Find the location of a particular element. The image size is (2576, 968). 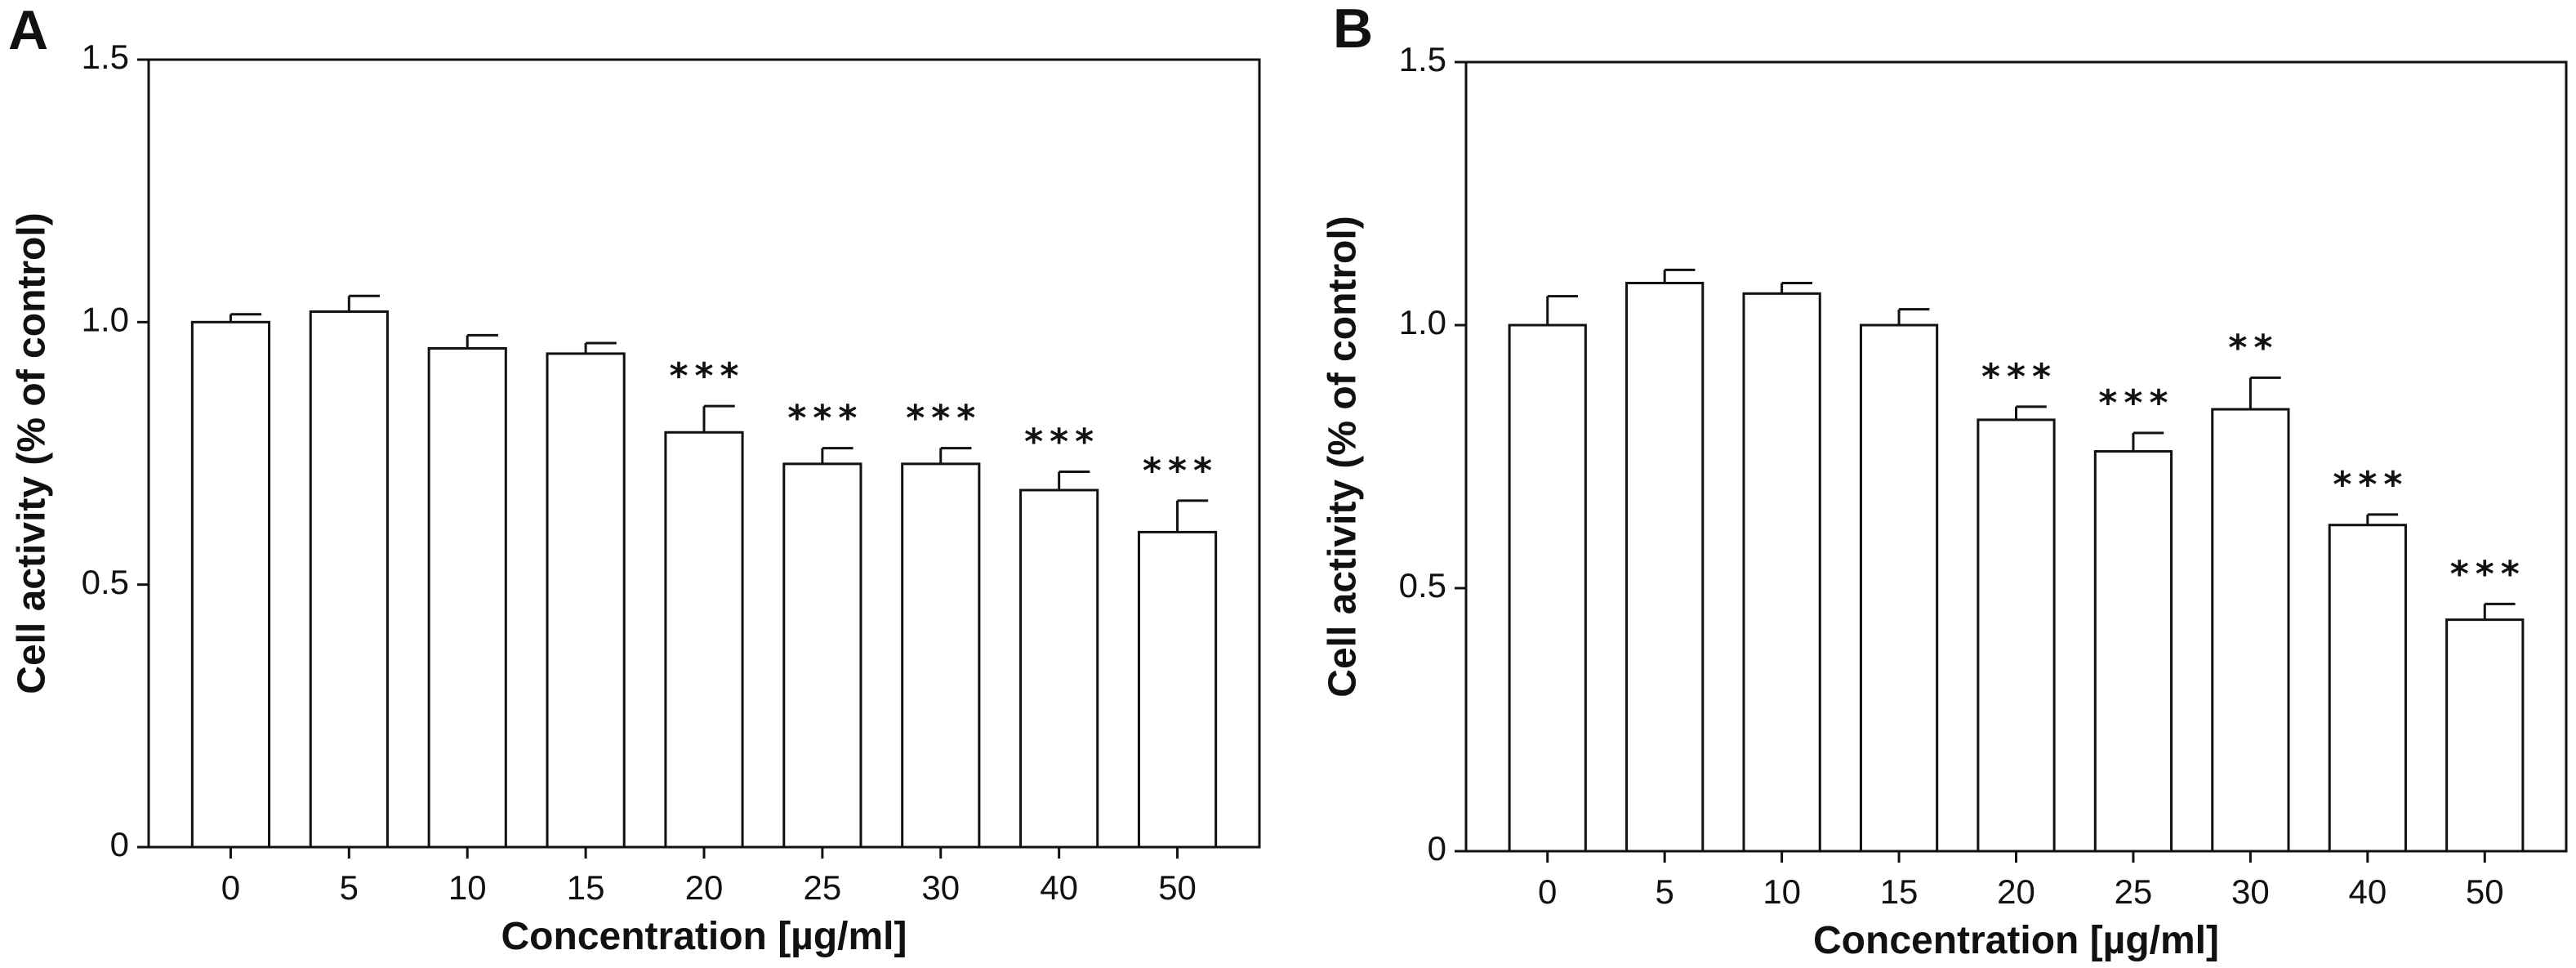

significance-label-30: ** is located at coordinates (2253, 347).